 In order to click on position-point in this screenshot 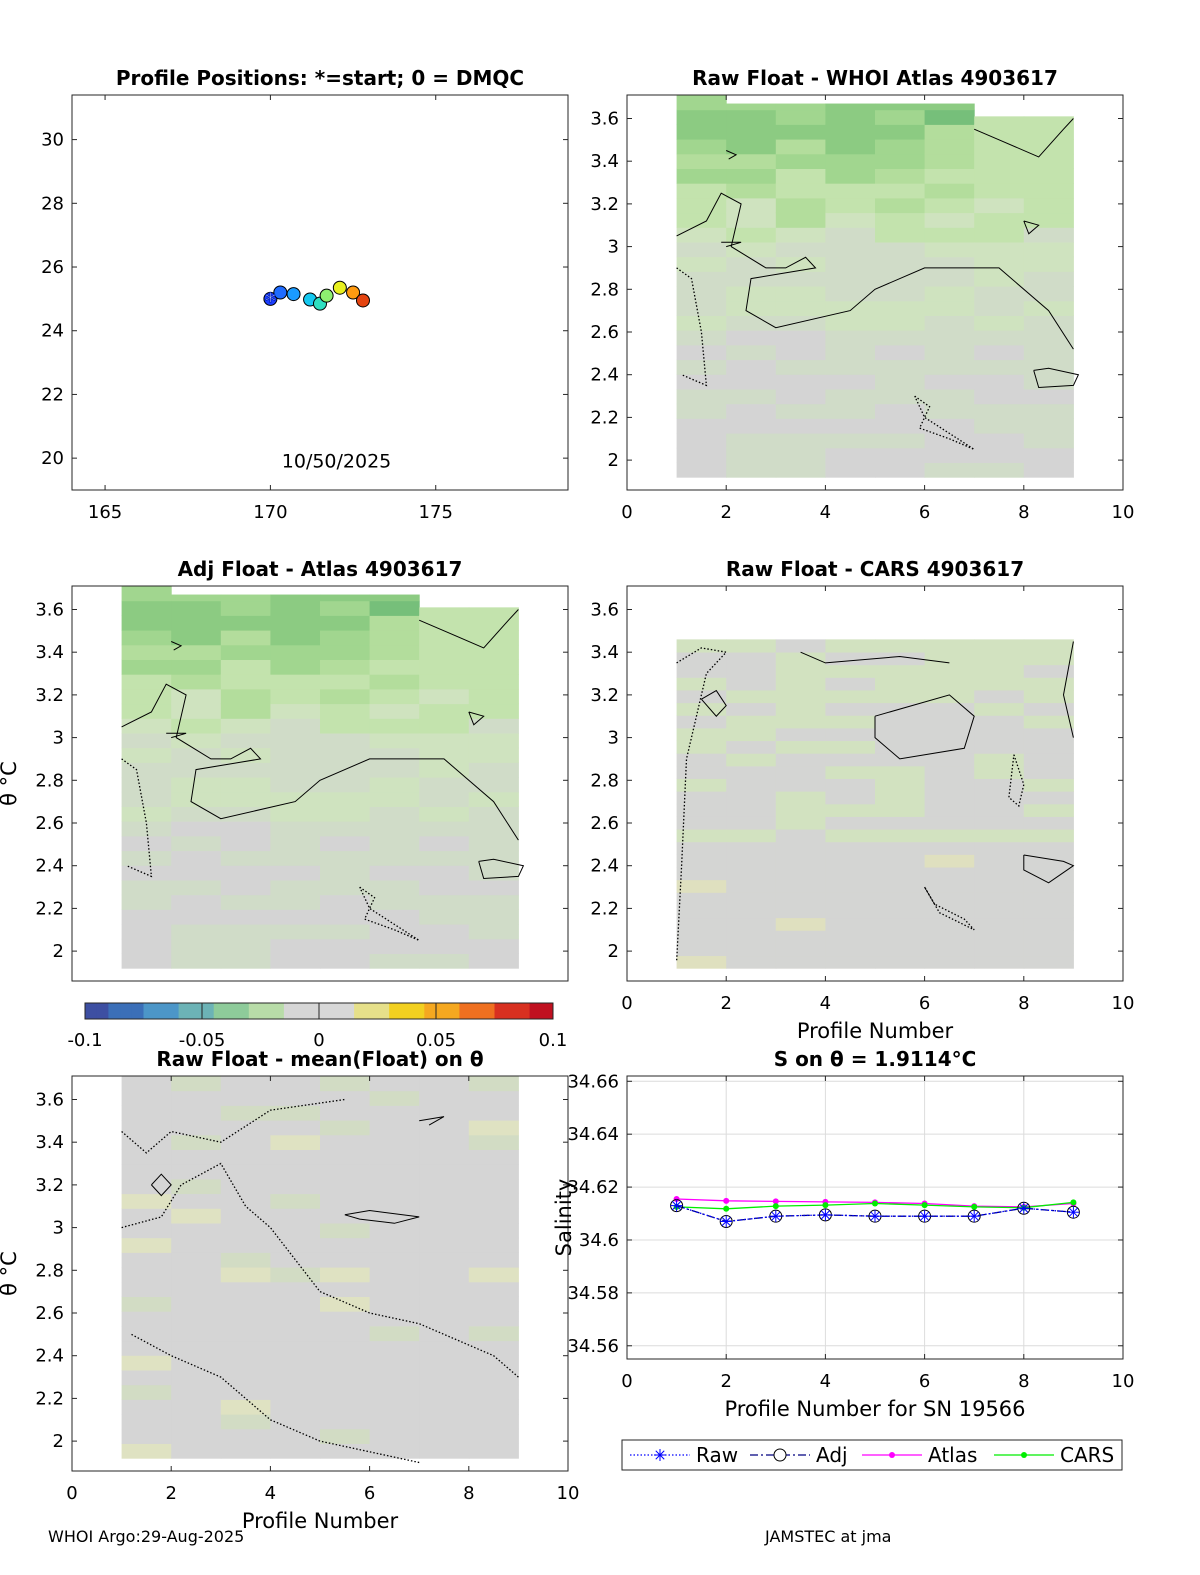, I will do `click(339, 287)`.